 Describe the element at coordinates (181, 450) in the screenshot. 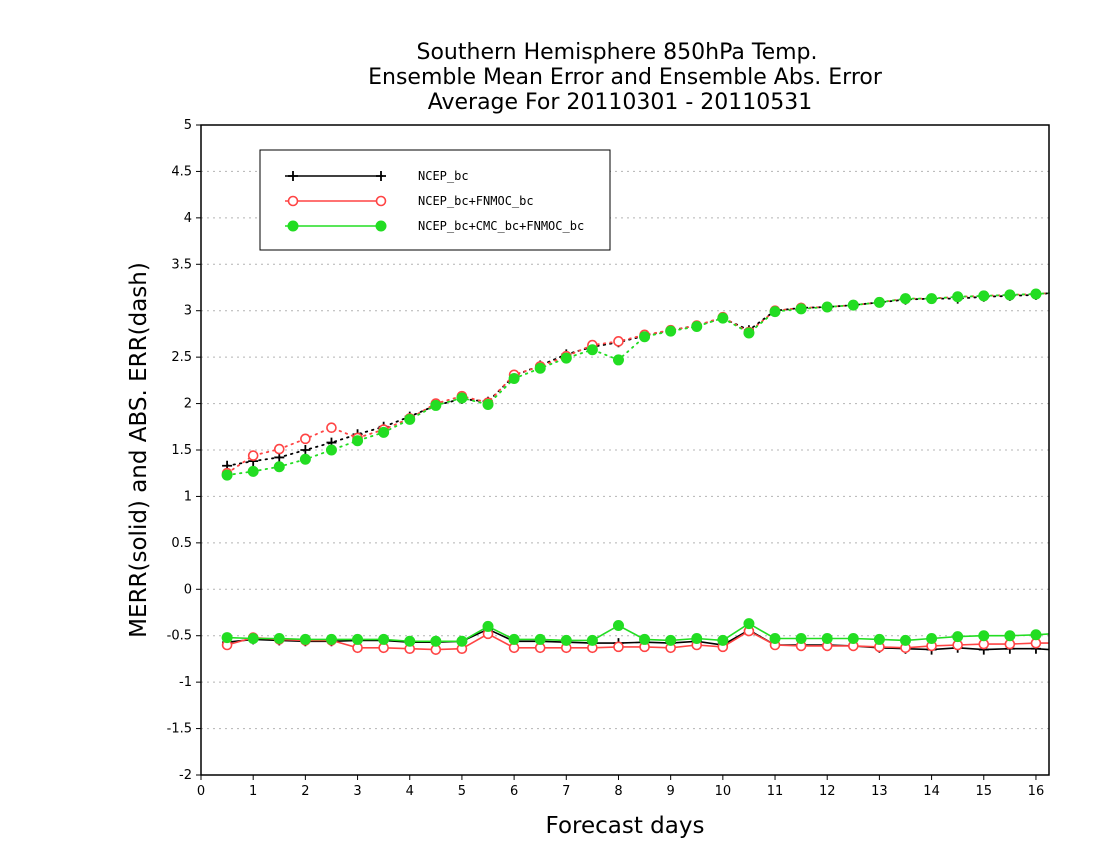

I see `y-tick-label: 1.5` at that location.